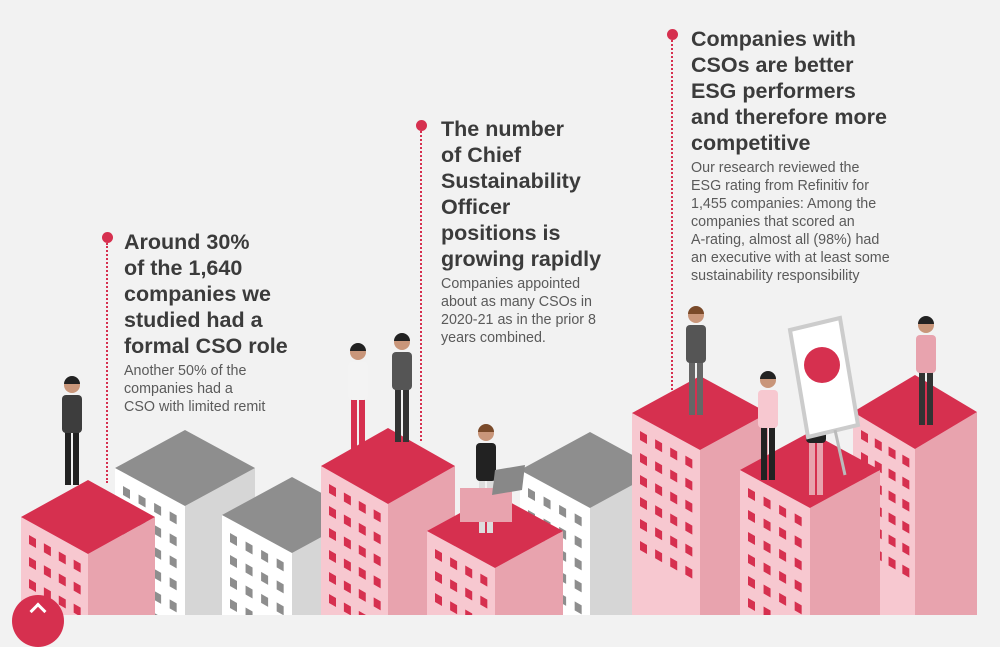 Image resolution: width=1000 pixels, height=647 pixels. I want to click on scroll-to-top-button, so click(38, 621).